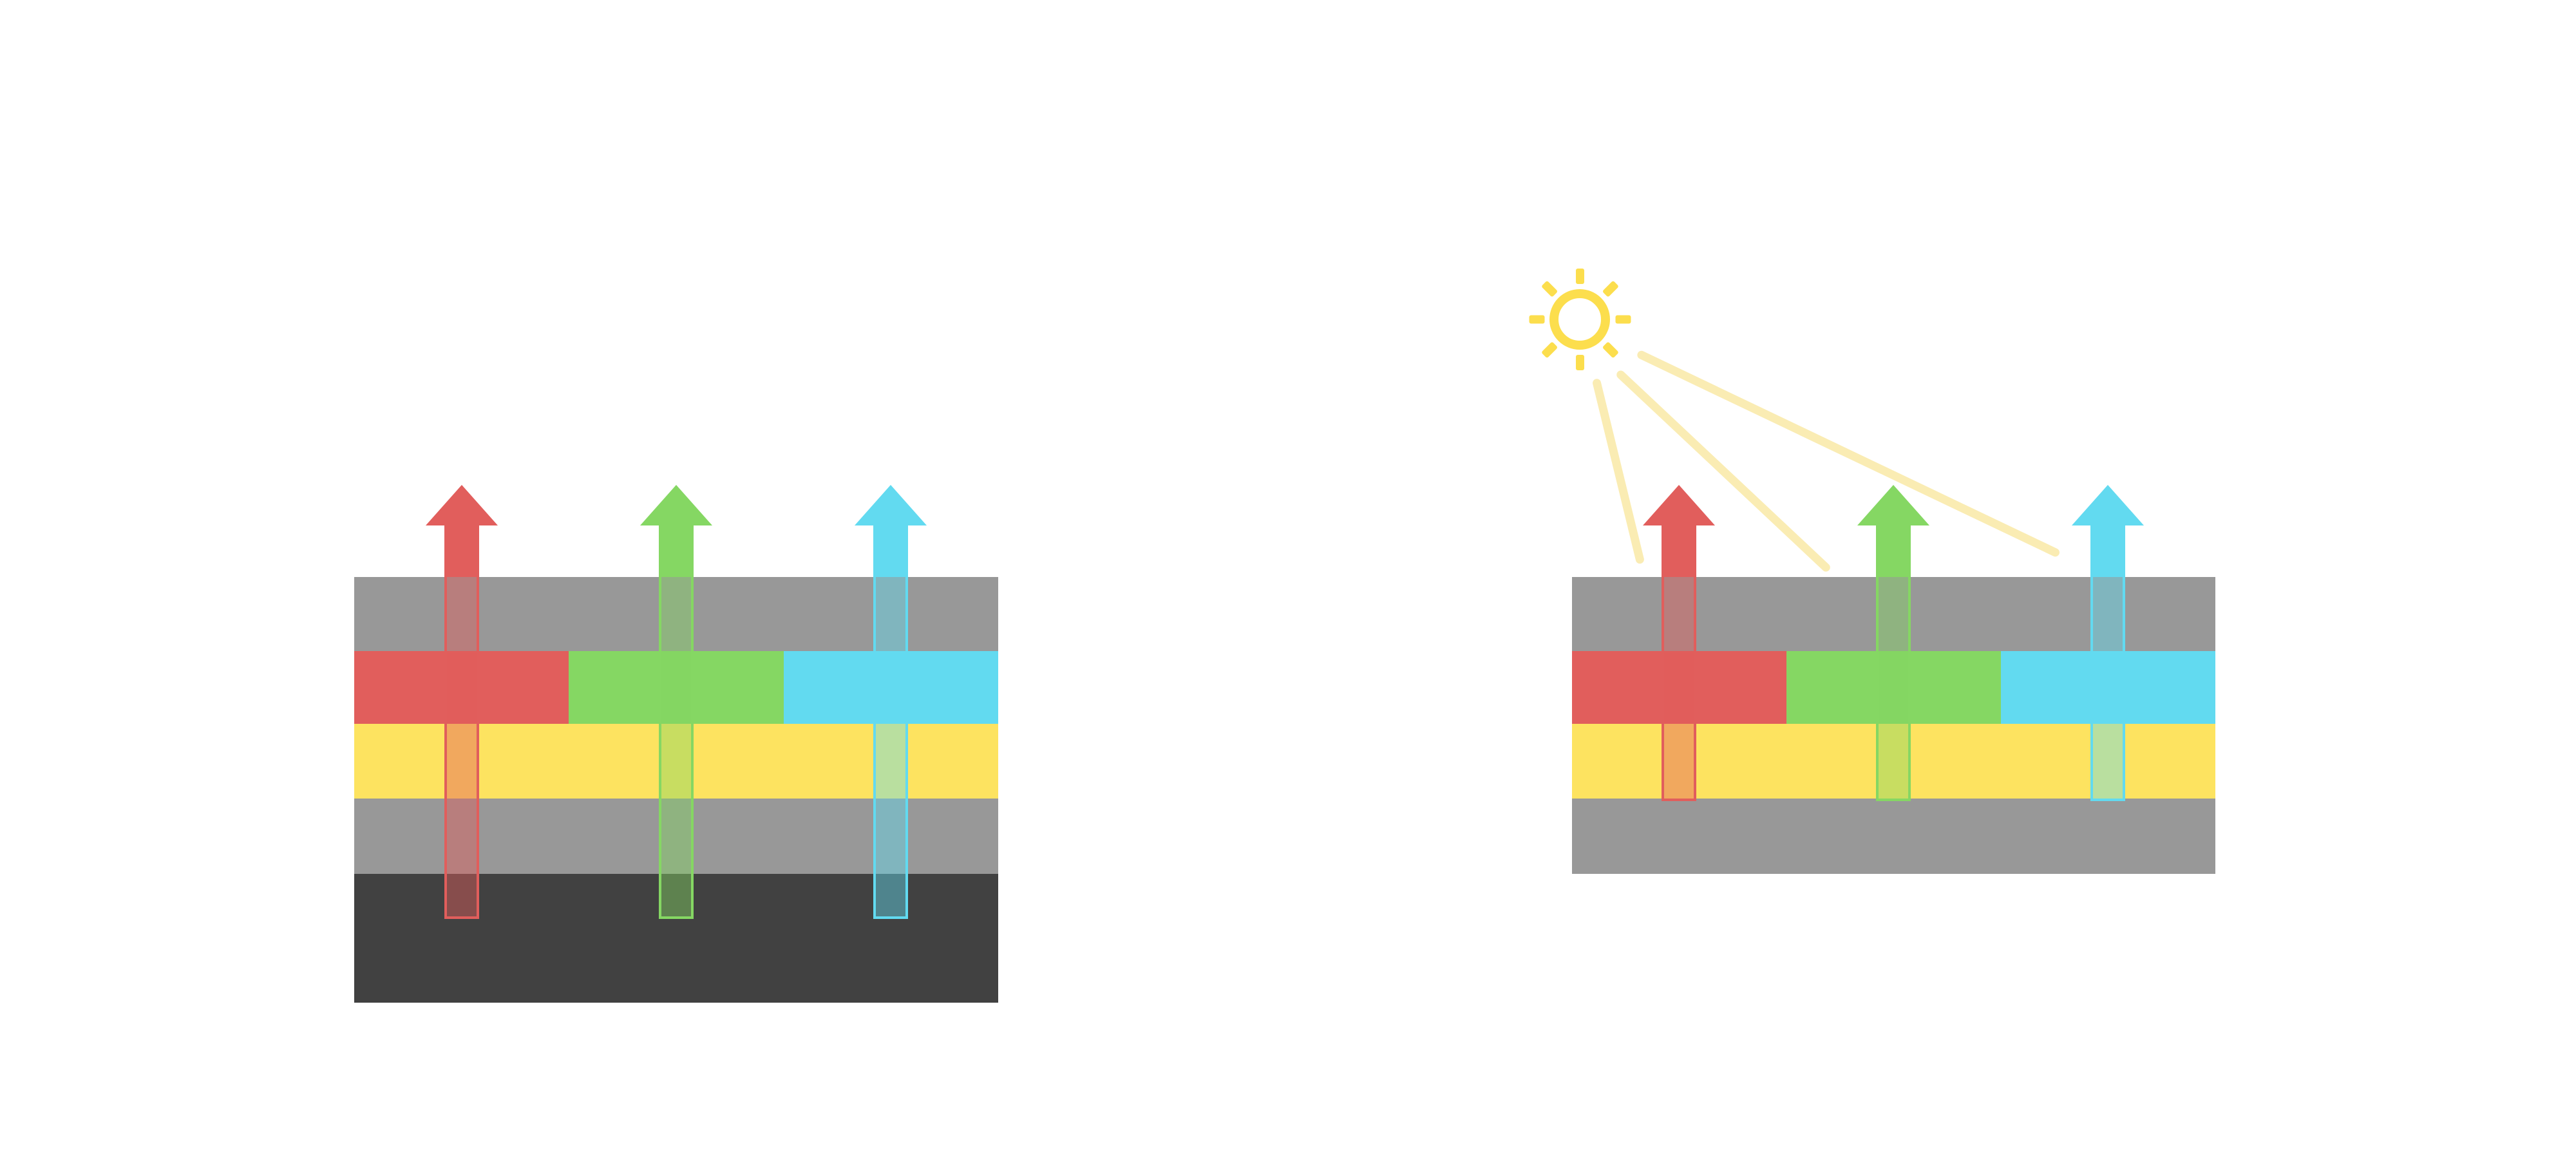  Describe the element at coordinates (1579, 319) in the screenshot. I see `sun-icon` at that location.